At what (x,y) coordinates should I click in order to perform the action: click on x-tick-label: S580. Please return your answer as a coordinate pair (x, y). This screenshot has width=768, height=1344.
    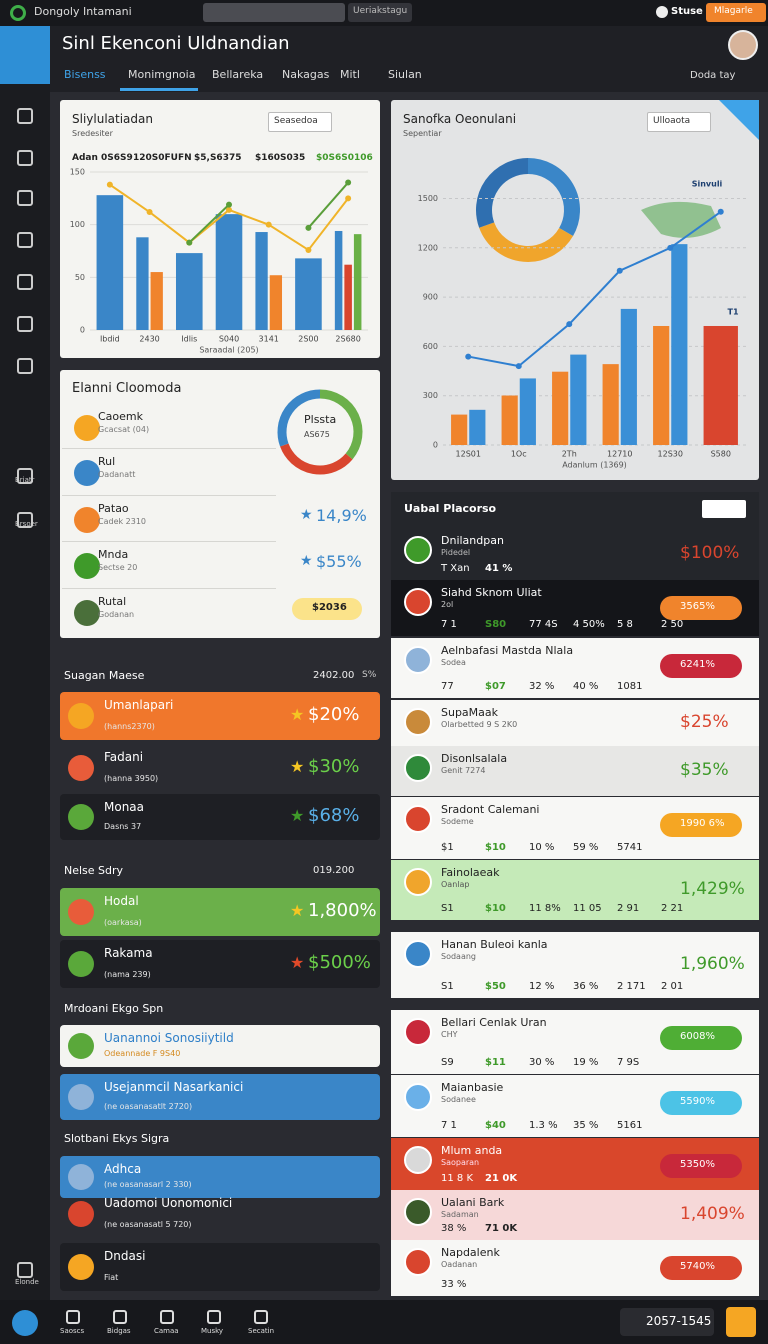
    Looking at the image, I should click on (721, 454).